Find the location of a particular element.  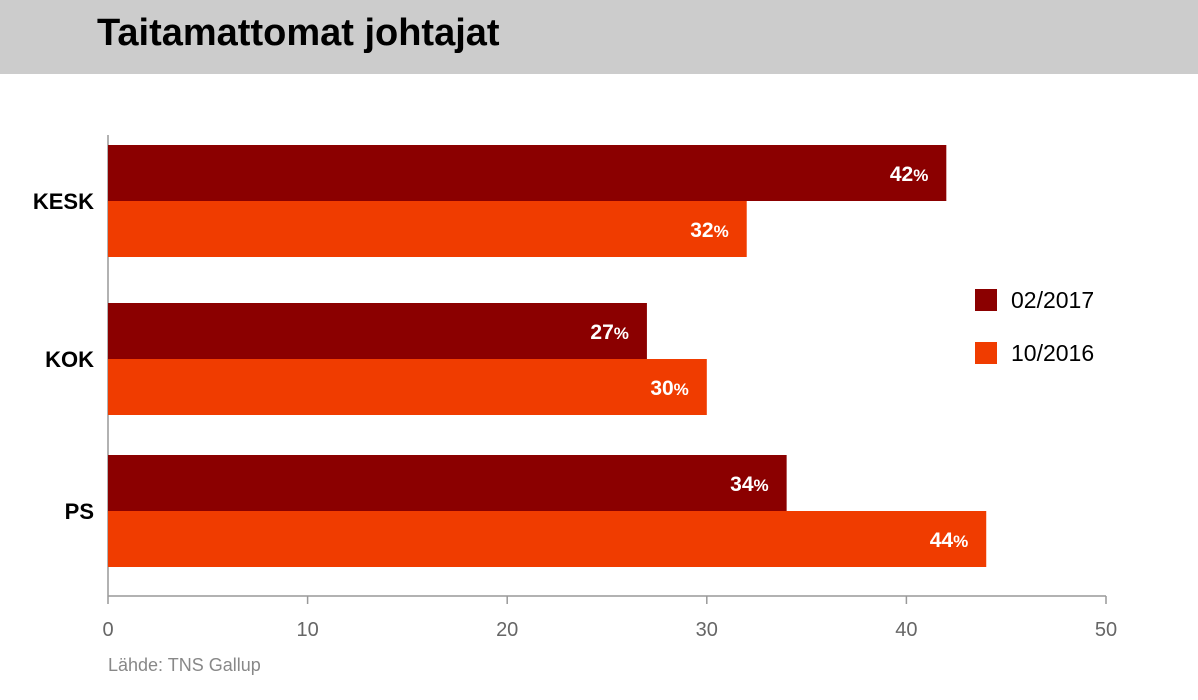

bar-data-label: 27% is located at coordinates (609, 332).